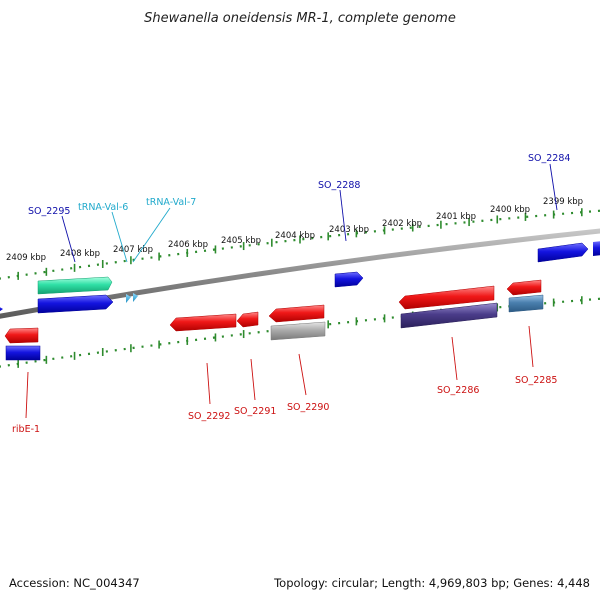 Image resolution: width=600 pixels, height=600 pixels. I want to click on ruler-label-2407: 2407 kbp, so click(133, 250).